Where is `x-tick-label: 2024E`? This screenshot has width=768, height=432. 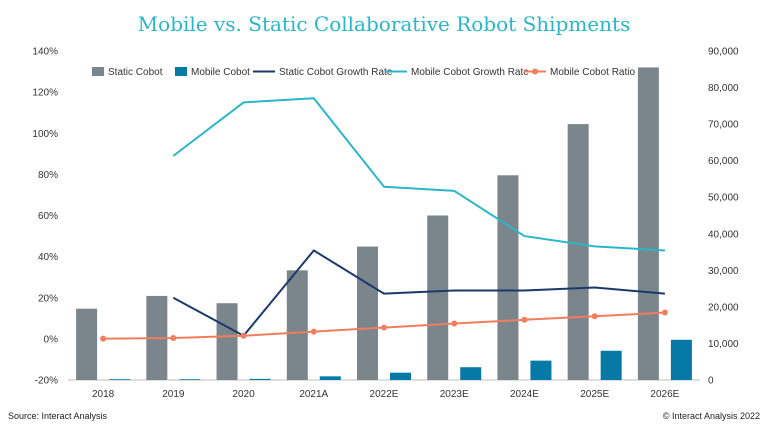
x-tick-label: 2024E is located at coordinates (524, 394).